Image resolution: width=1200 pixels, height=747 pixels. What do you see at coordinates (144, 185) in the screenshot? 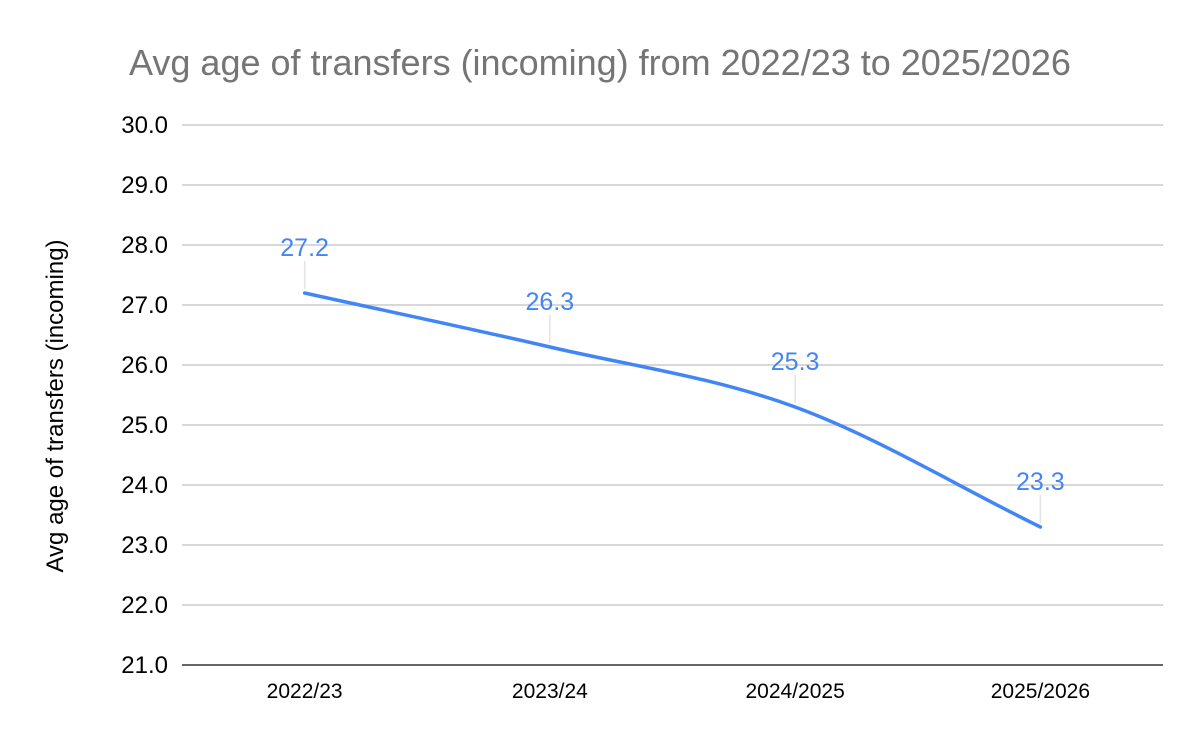
I see `y-tick-label: 29.0` at bounding box center [144, 185].